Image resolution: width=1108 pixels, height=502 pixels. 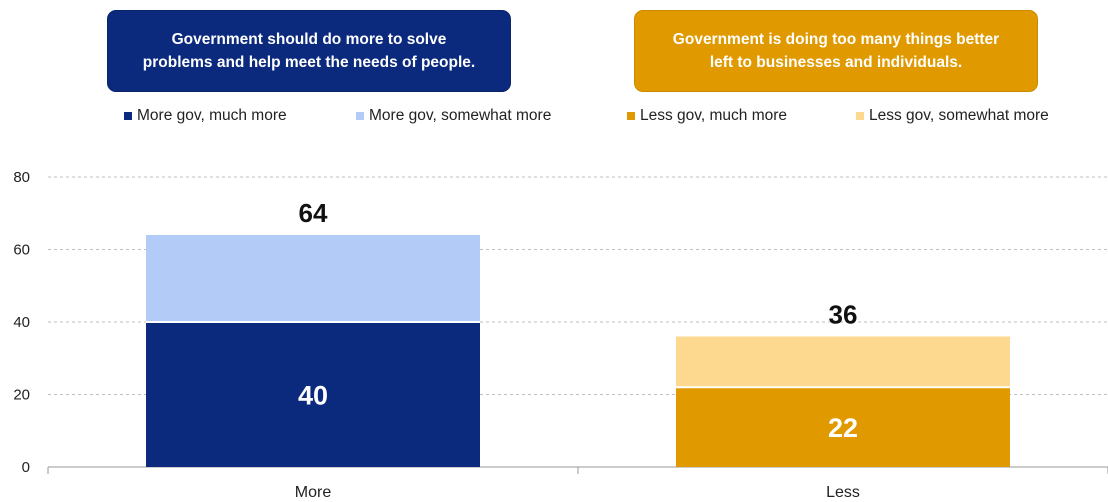 I want to click on x-category-label: More, so click(x=313, y=492).